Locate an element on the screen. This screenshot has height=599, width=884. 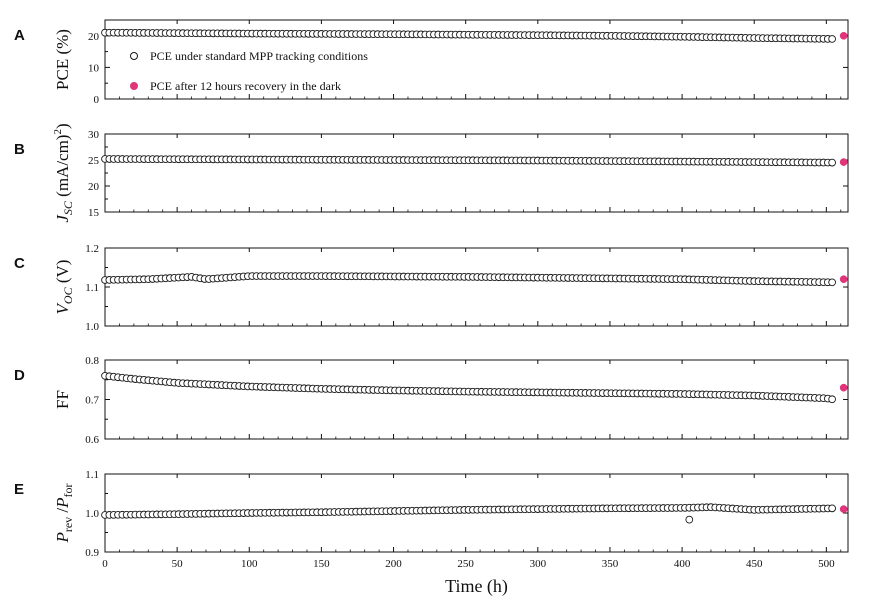
panel-c: C 1.0 1.1 1.2 VOC (V) is located at coordinates (431, 288).